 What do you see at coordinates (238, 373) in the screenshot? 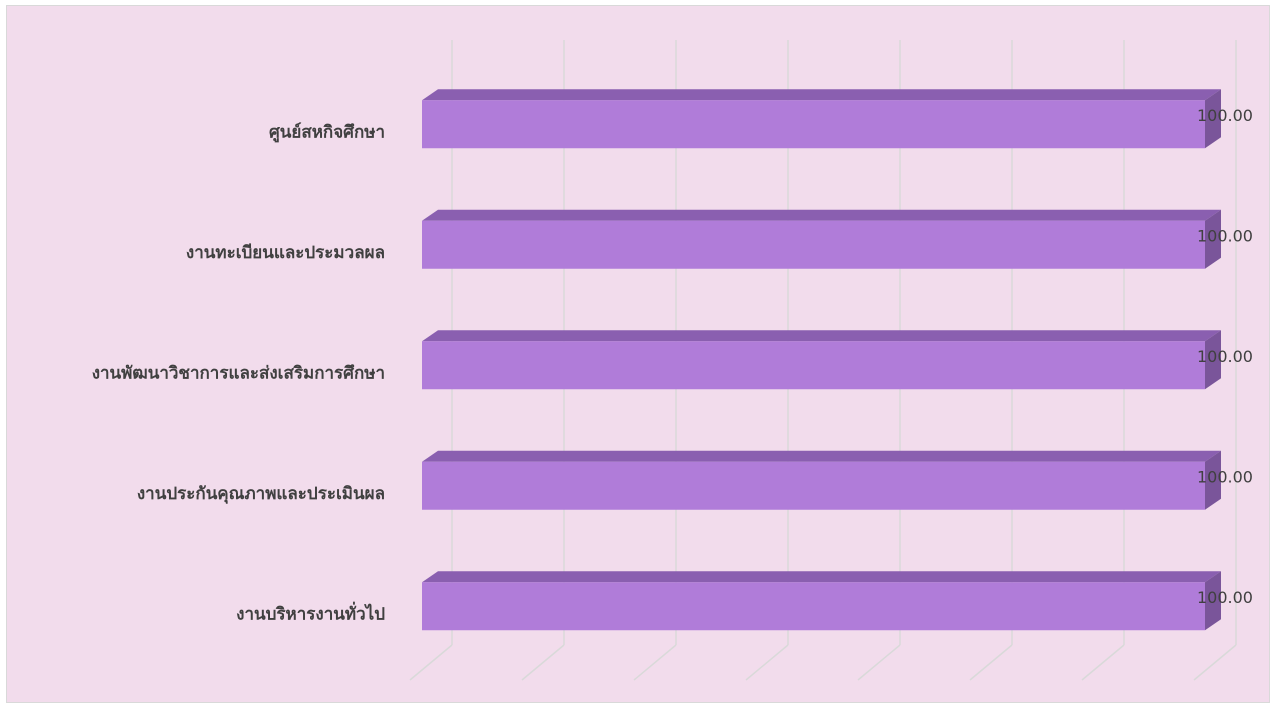
I see `category-label: งานพัฒนาวิชาการและส่งเสริมการศึกษา` at bounding box center [238, 373].